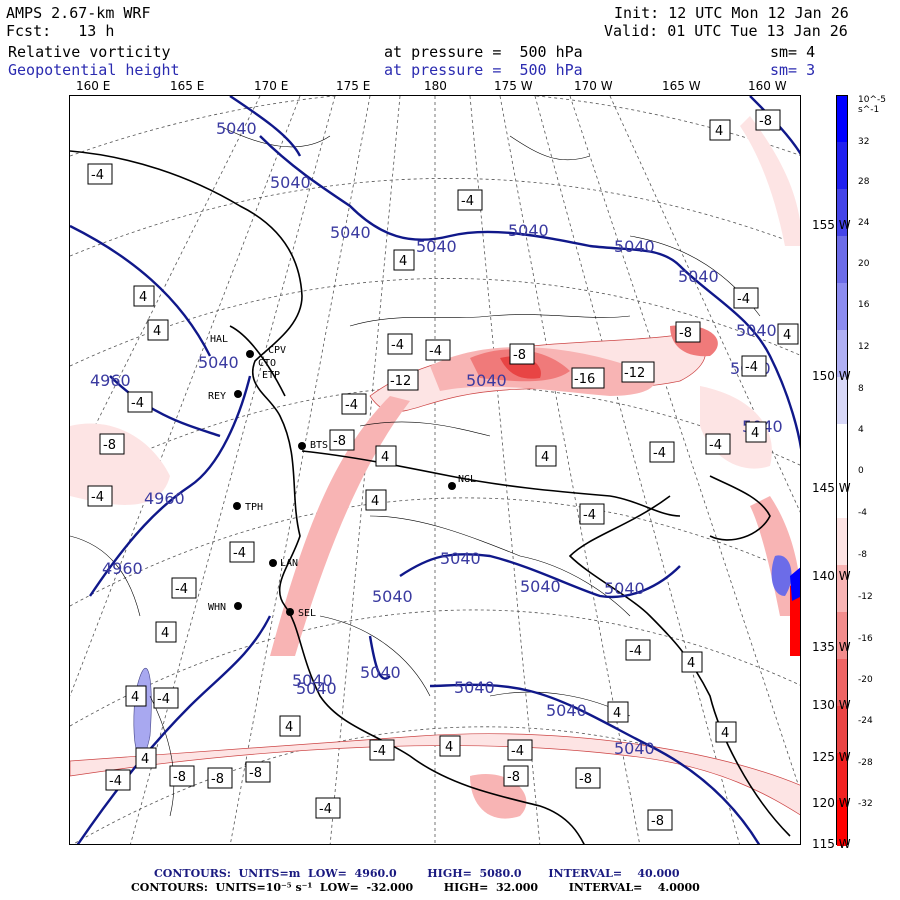 This screenshot has height=900, width=900. I want to click on lon-label: 165 E, so click(187, 86).